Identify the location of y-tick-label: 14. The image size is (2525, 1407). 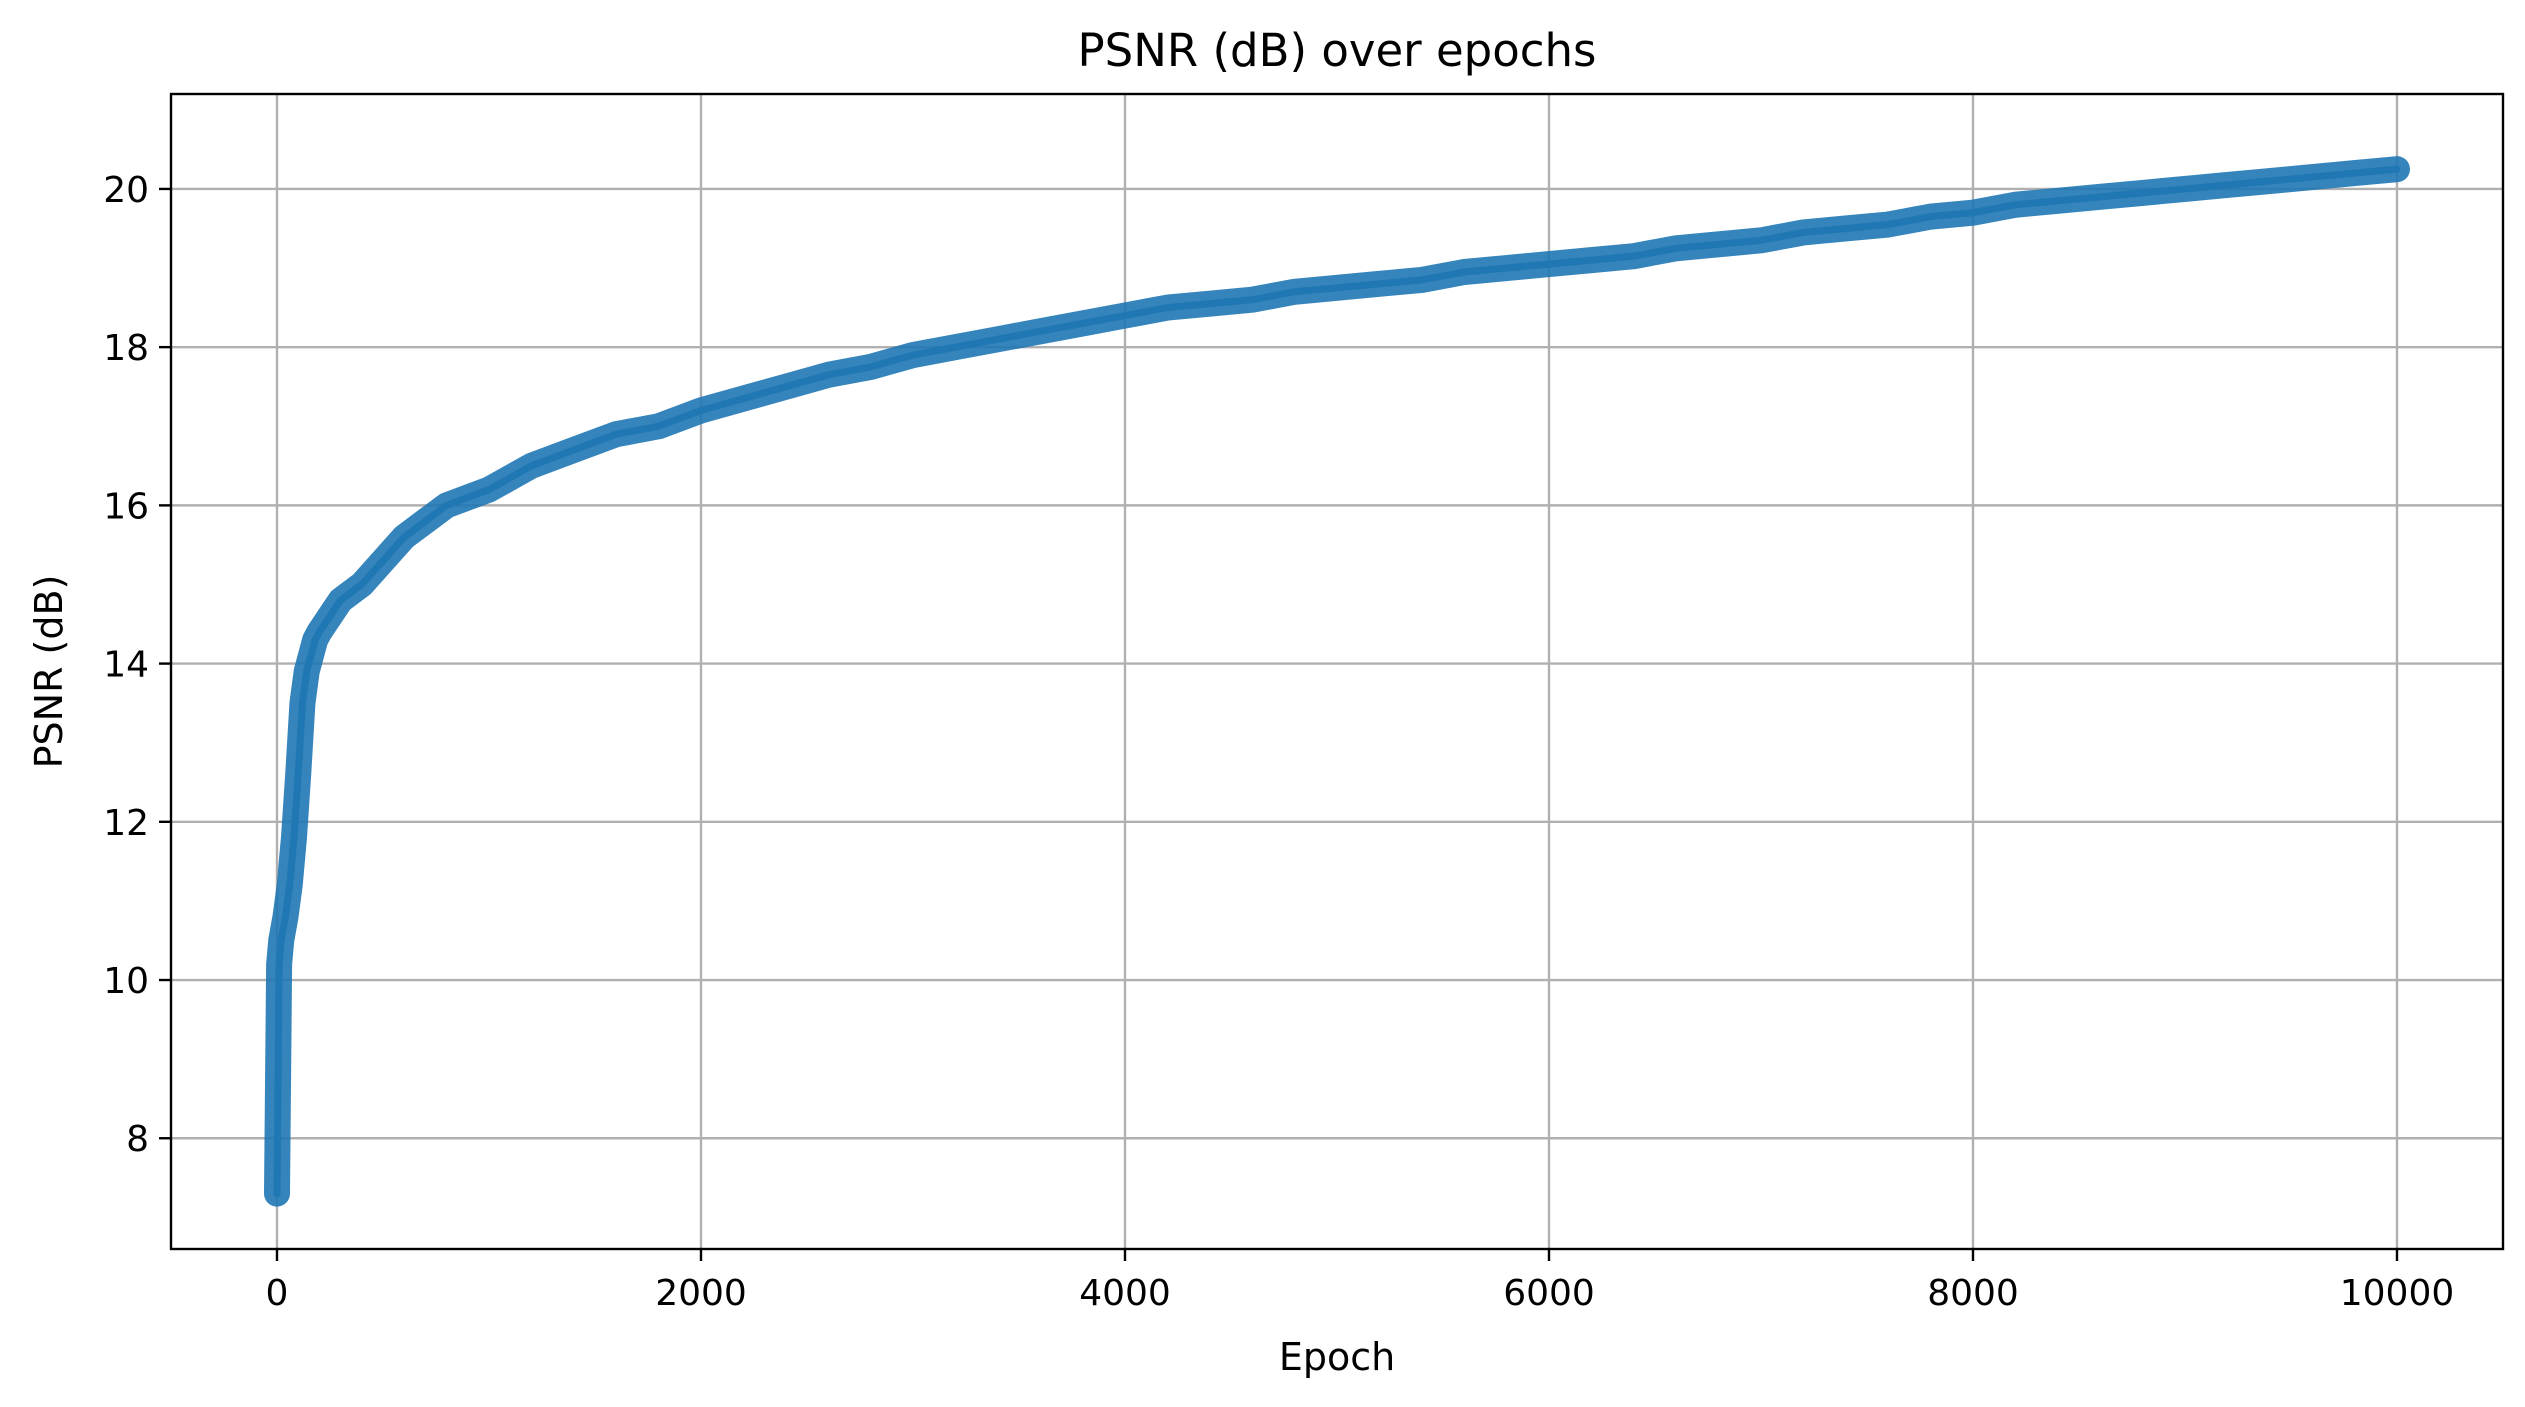
(126, 665).